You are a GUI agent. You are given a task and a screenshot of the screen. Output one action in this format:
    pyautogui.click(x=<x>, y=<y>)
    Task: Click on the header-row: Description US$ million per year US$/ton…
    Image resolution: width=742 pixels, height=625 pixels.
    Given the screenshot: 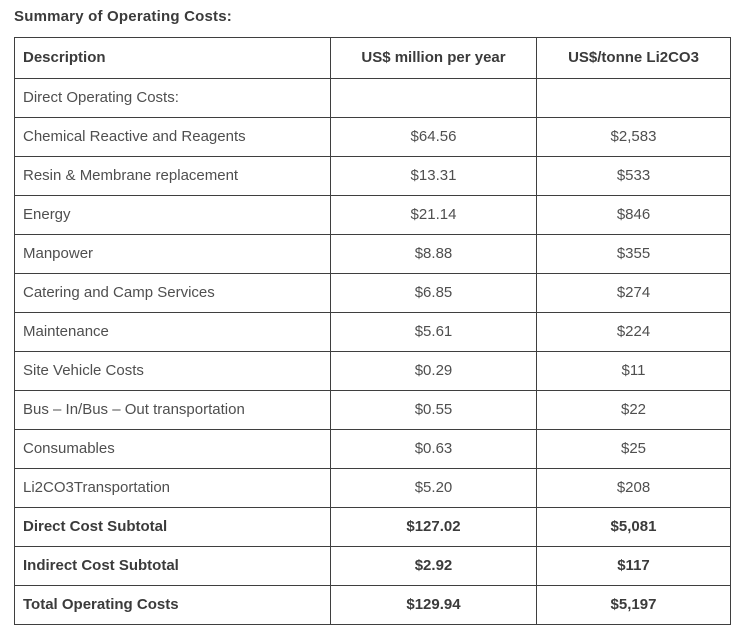 What is the action you would take?
    pyautogui.click(x=372, y=58)
    